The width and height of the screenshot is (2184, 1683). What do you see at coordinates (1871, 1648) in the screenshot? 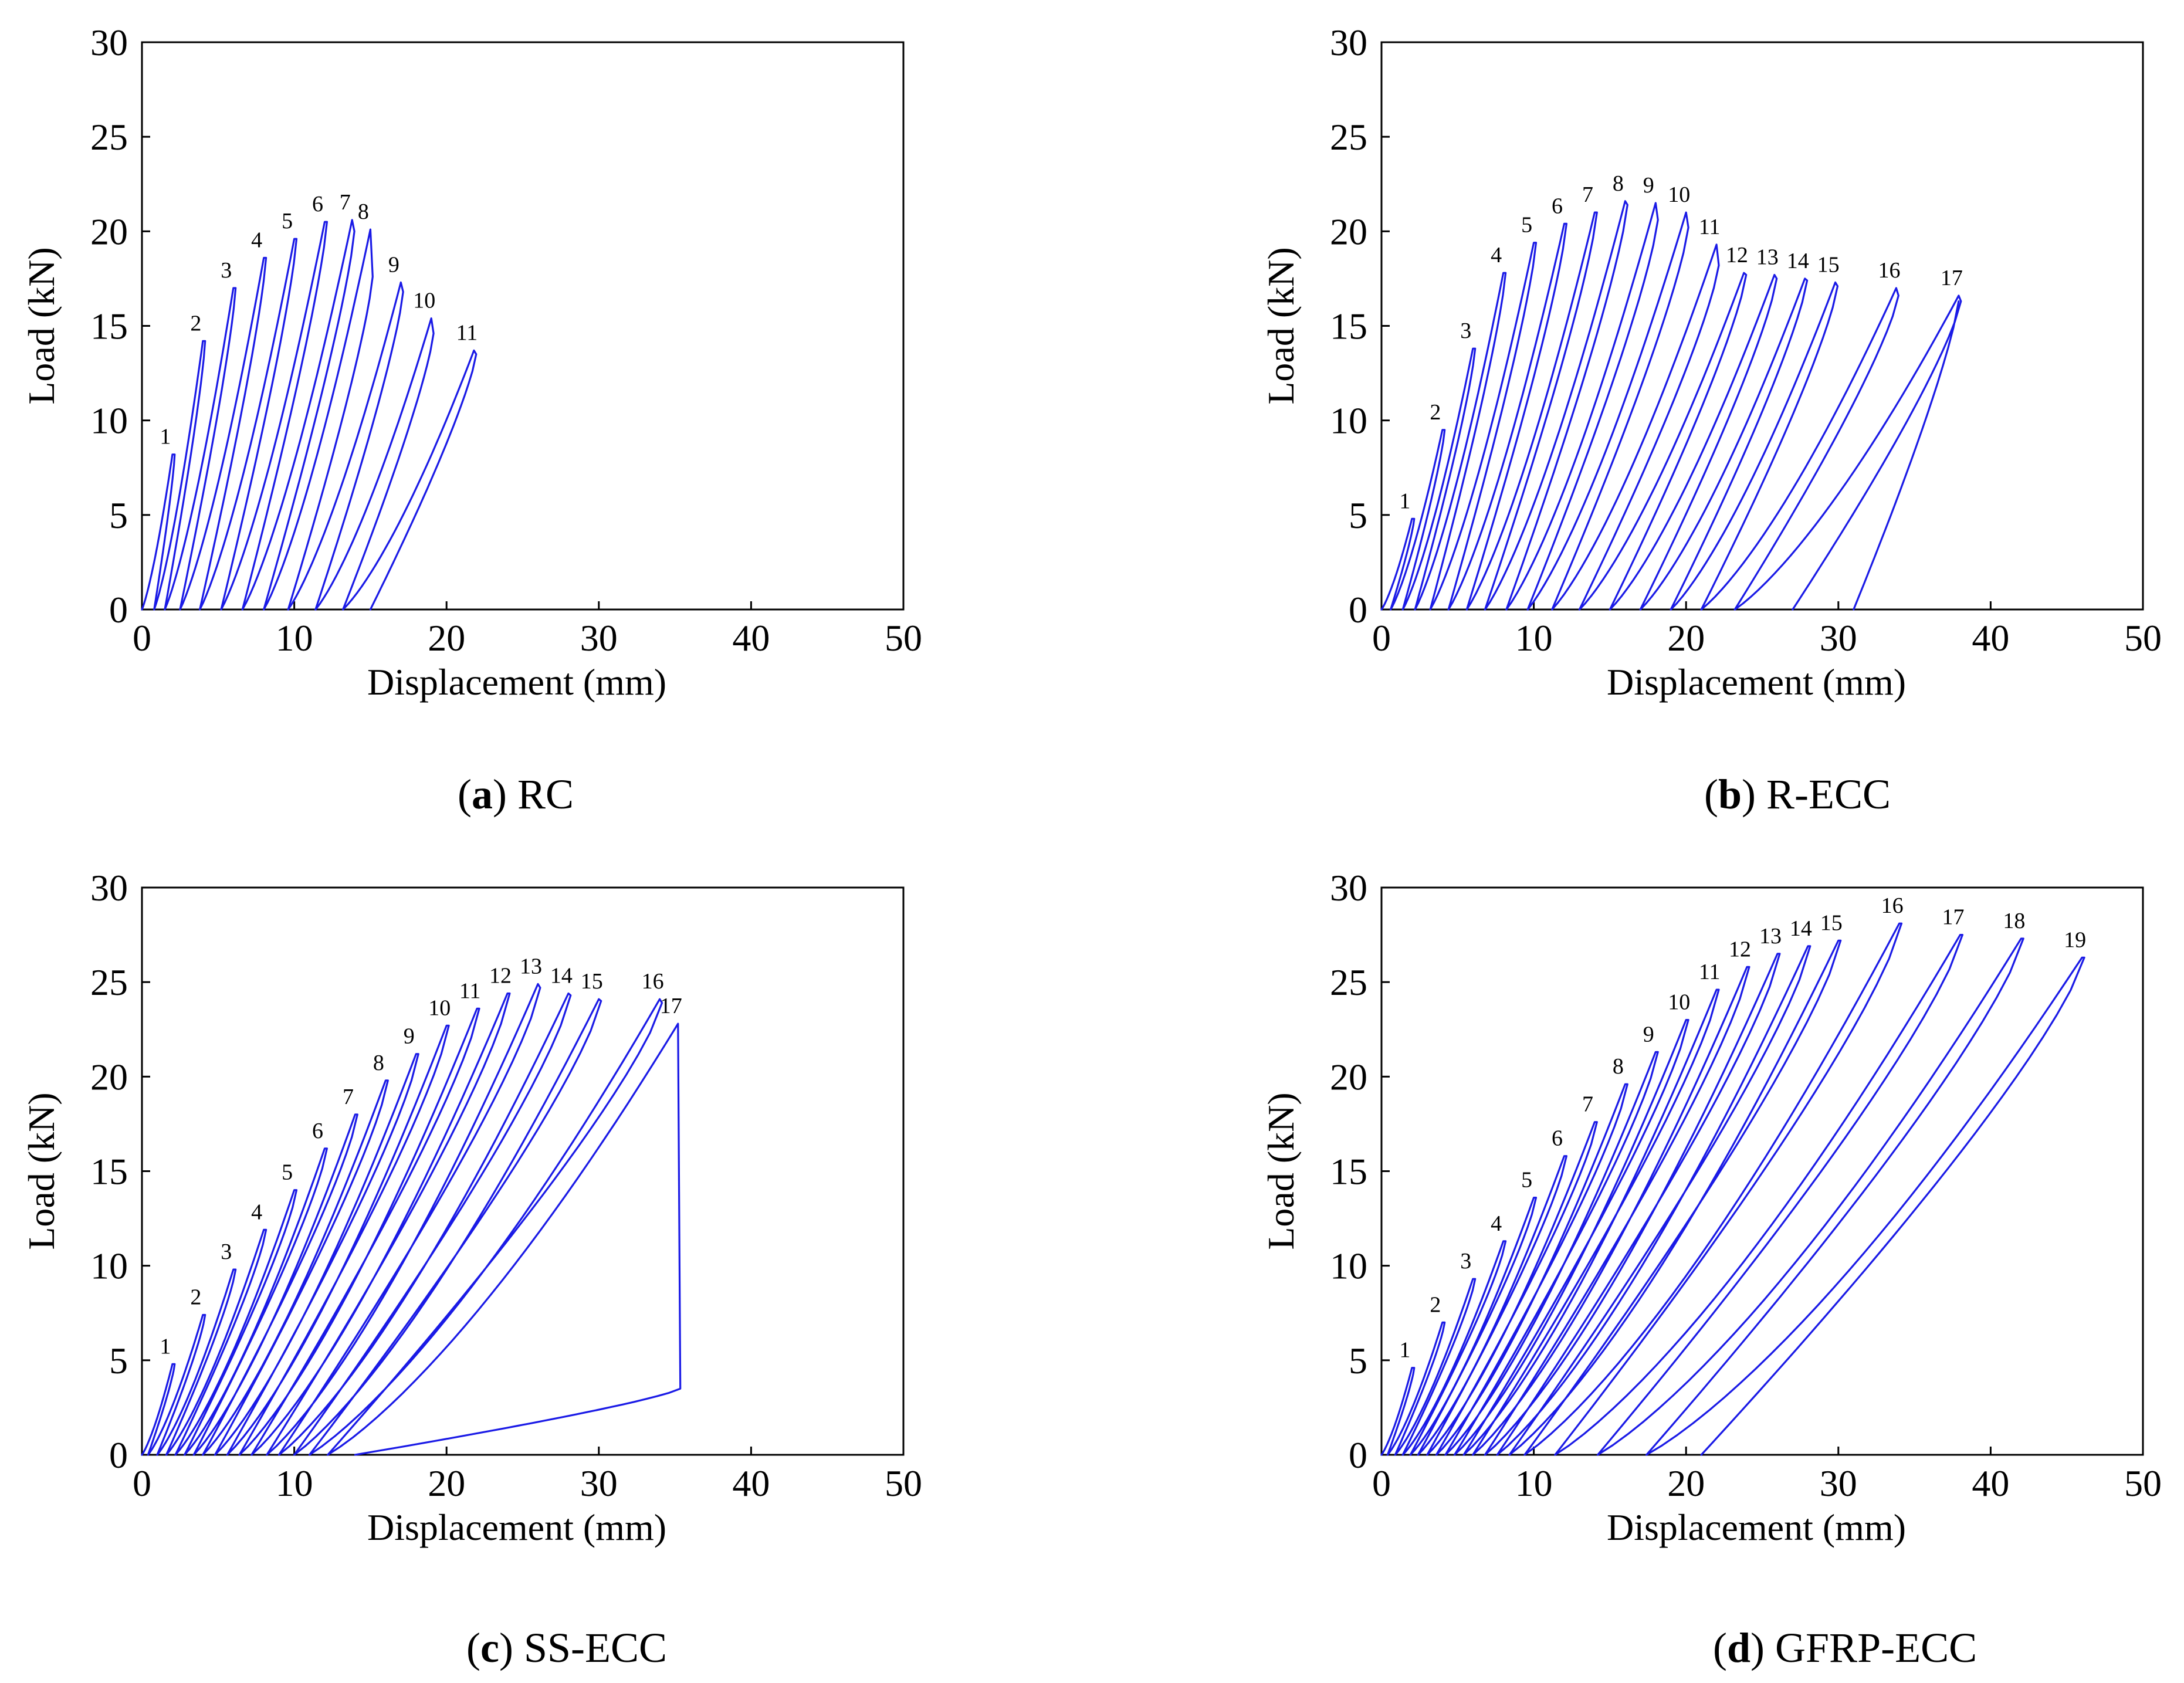
I see `caption-specimen: GFRP-ECC` at bounding box center [1871, 1648].